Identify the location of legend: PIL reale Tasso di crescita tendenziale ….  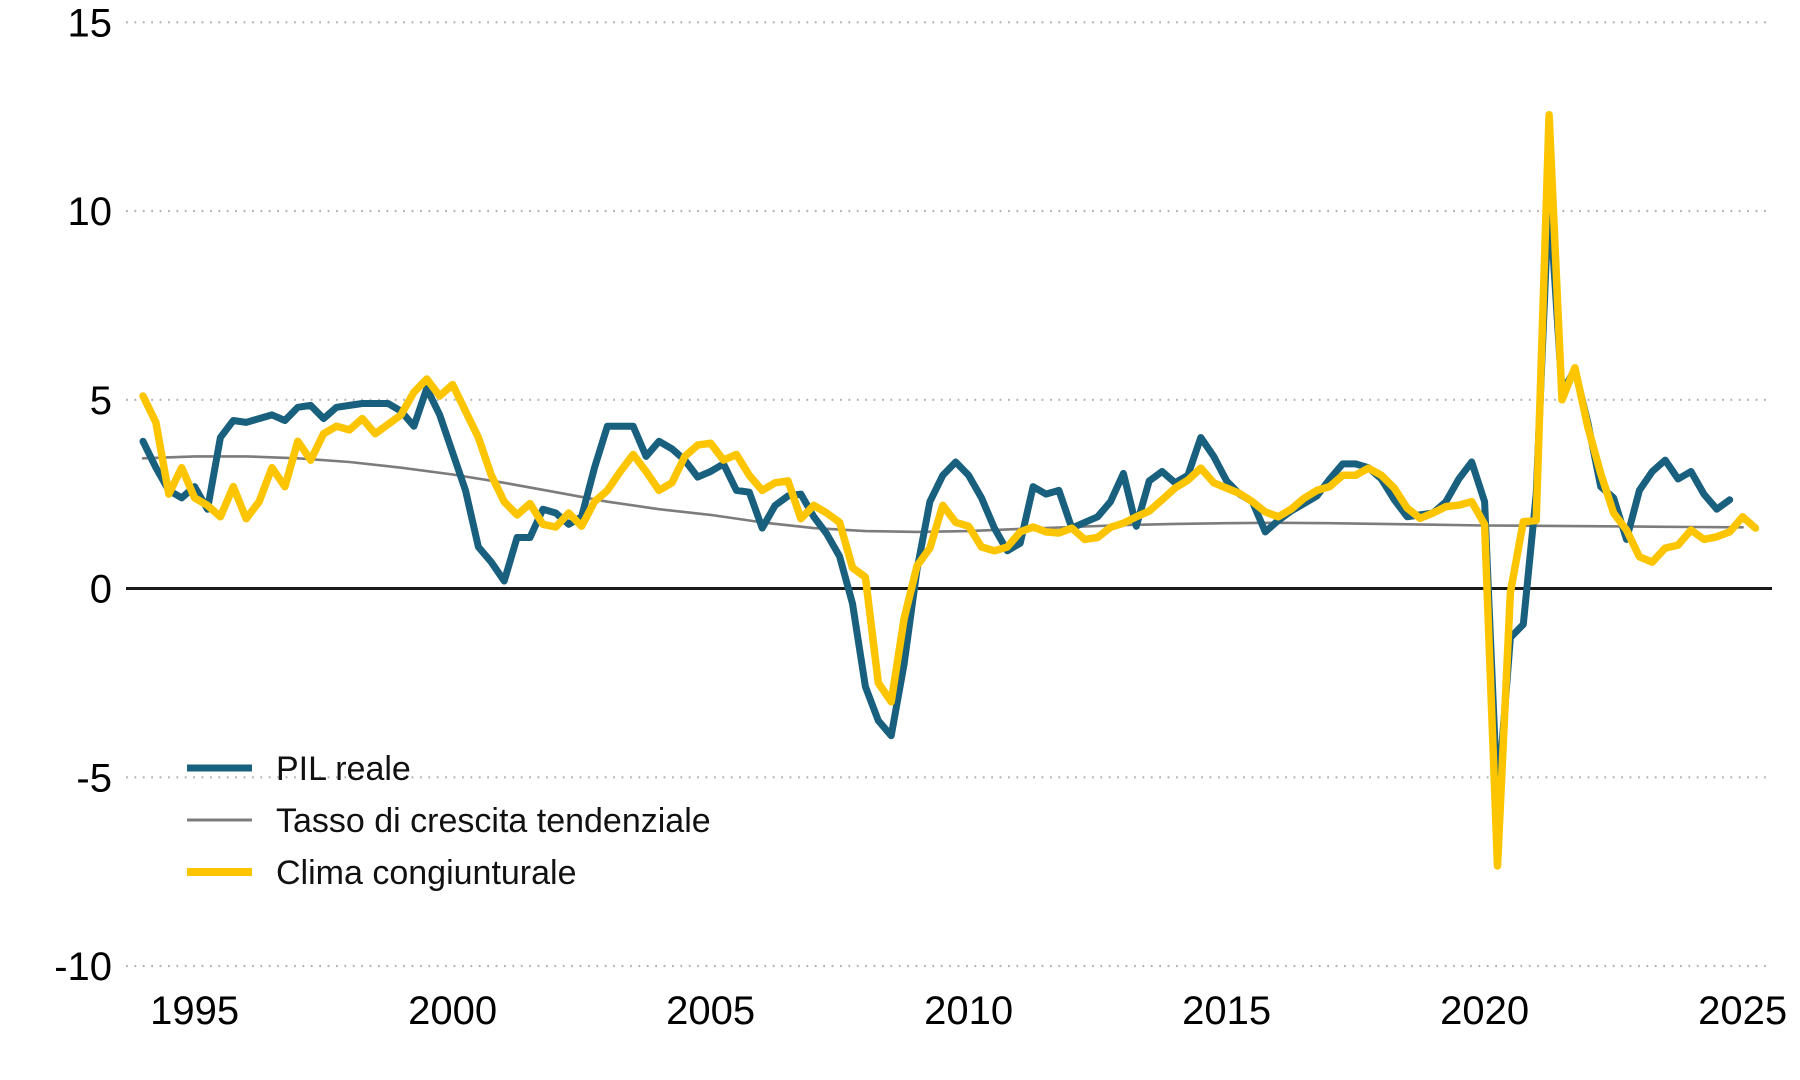
(449, 821).